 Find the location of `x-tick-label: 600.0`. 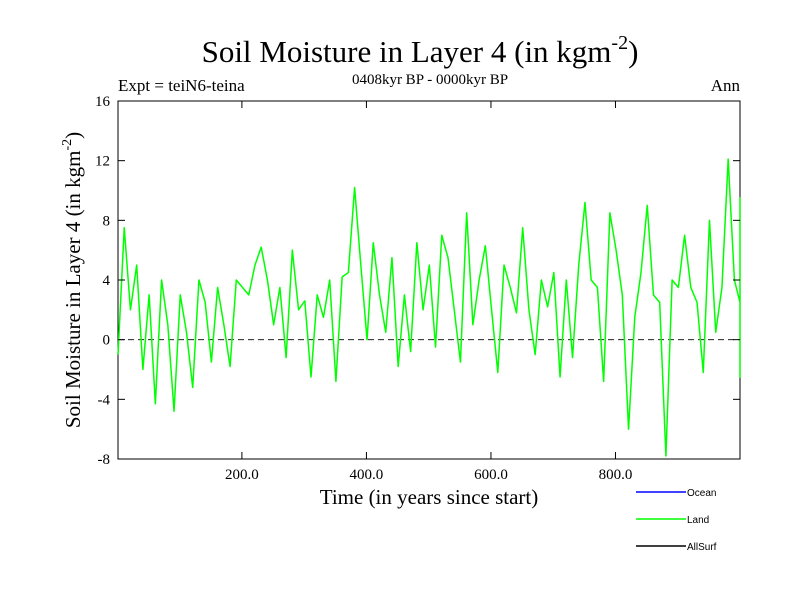

x-tick-label: 600.0 is located at coordinates (491, 475).